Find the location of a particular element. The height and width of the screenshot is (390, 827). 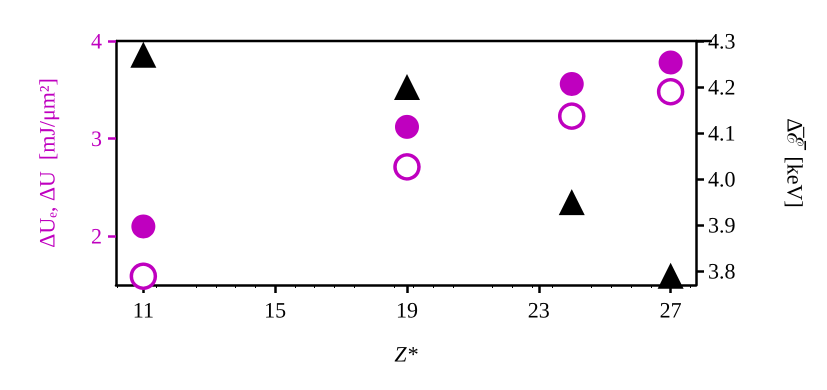

y2-tick-label: 4.0 is located at coordinates (722, 179).